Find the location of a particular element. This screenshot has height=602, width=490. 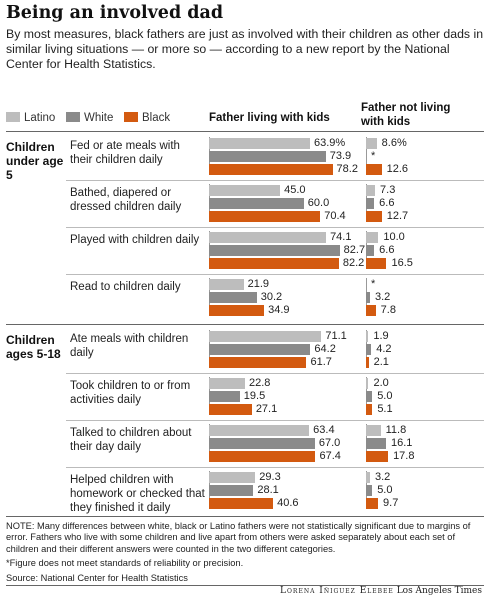

category-label: Read to children daily is located at coordinates (125, 287).